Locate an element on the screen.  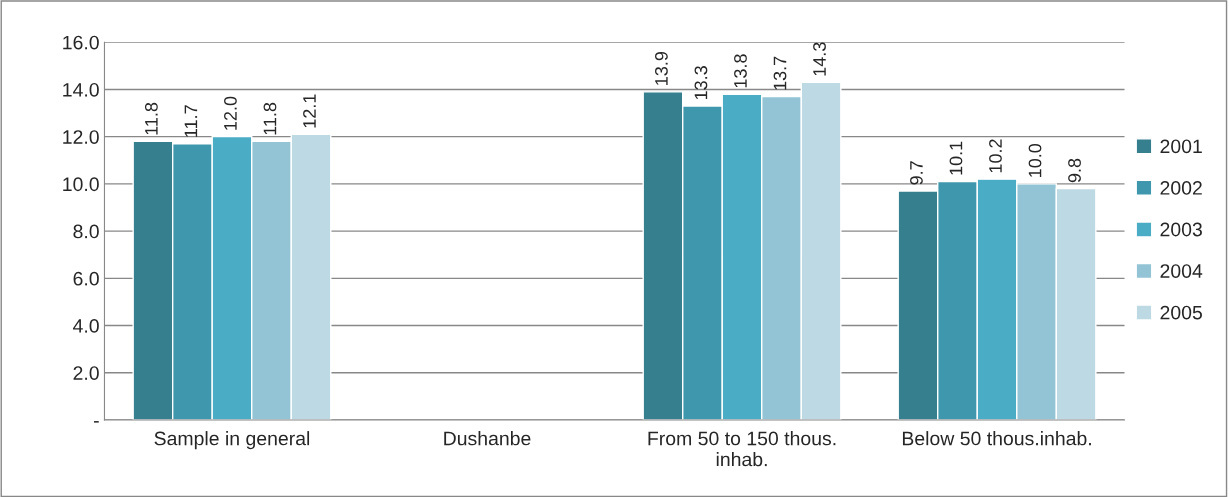
data-label: 11.7 is located at coordinates (191, 121).